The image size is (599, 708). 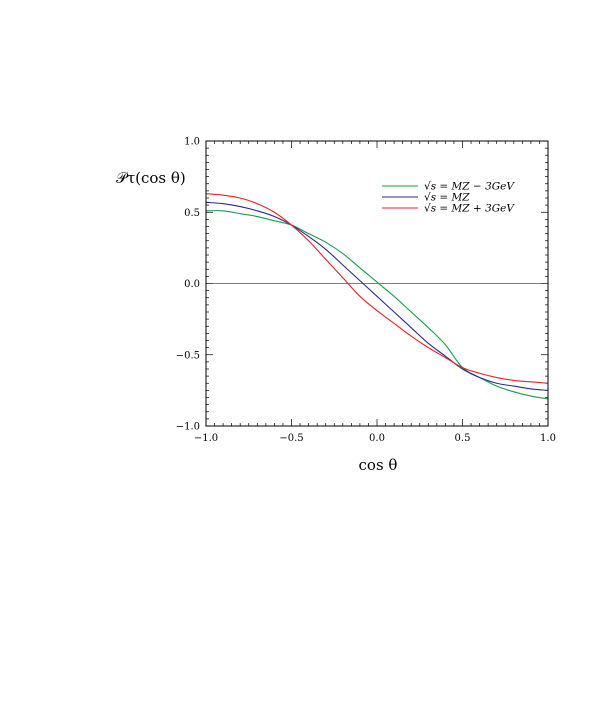 What do you see at coordinates (188, 355) in the screenshot?
I see `y-tick-label: −0.5` at bounding box center [188, 355].